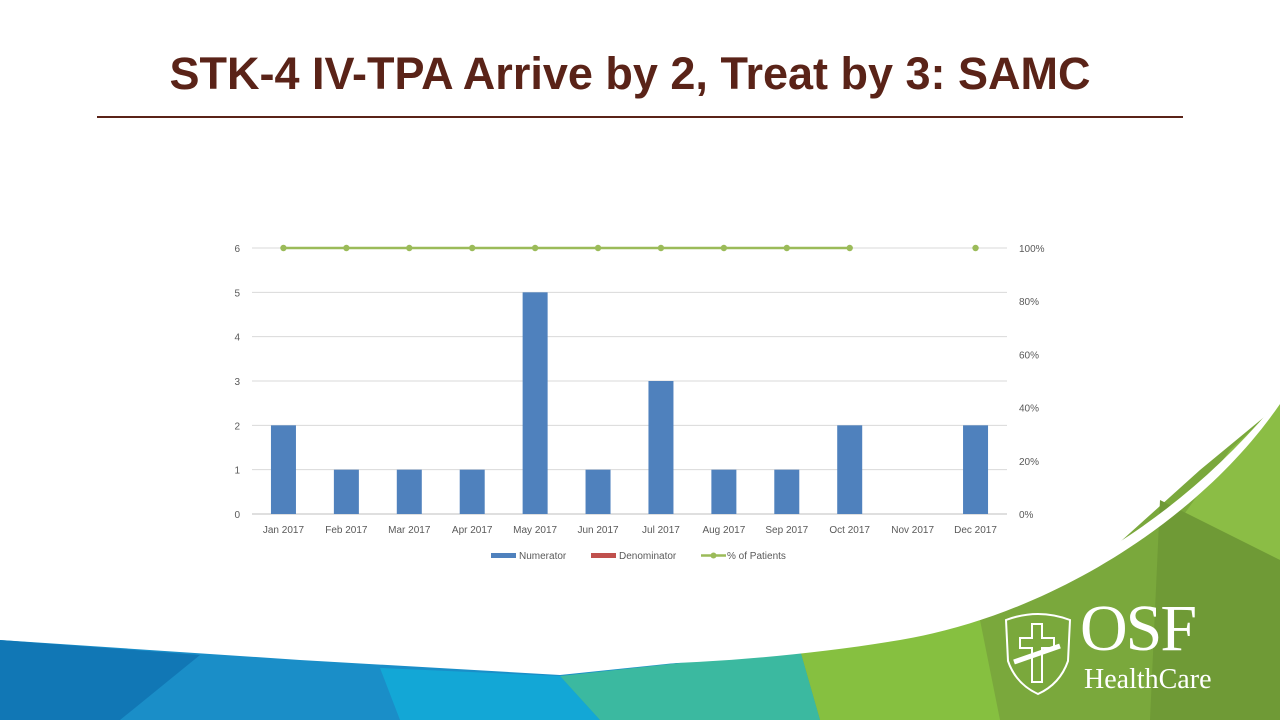 The image size is (1280, 720). I want to click on y2-tick-label: 100%, so click(1032, 249).